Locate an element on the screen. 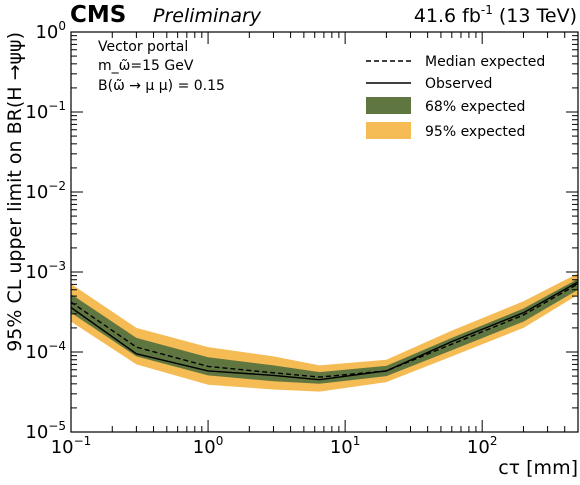  x-tick-exponent: −1 is located at coordinates (83, 441).